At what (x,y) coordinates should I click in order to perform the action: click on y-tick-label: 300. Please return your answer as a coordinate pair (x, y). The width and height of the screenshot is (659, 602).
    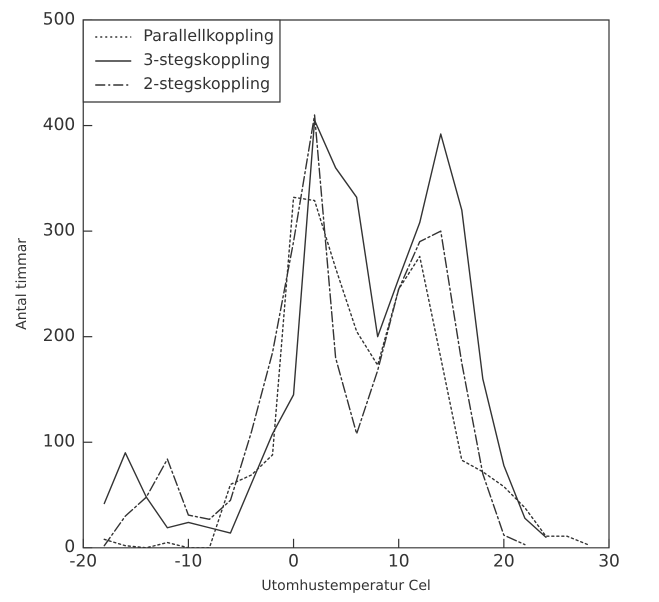
    Looking at the image, I should click on (59, 230).